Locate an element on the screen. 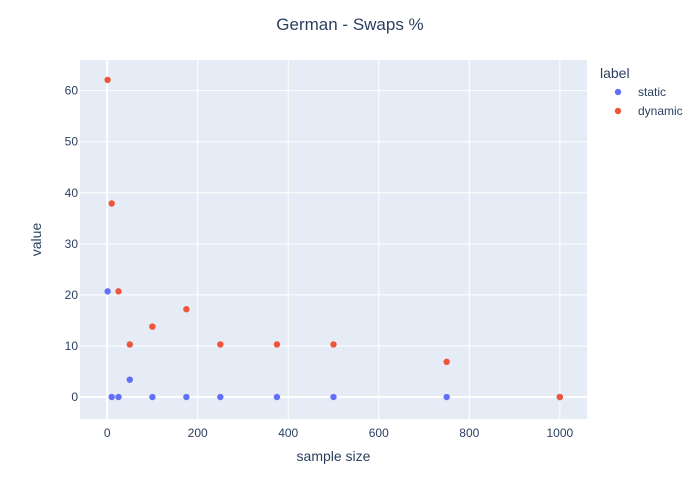 The height and width of the screenshot is (500, 700). y-tick-label: 20 is located at coordinates (72, 295).